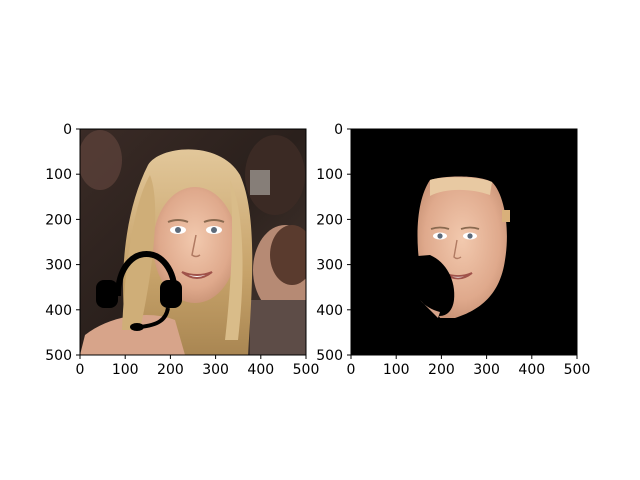 This screenshot has width=640, height=480. I want to click on headset-icon, so click(139, 291).